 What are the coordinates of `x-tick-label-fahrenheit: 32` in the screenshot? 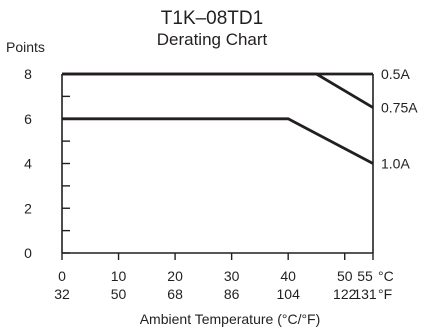 It's located at (62, 294).